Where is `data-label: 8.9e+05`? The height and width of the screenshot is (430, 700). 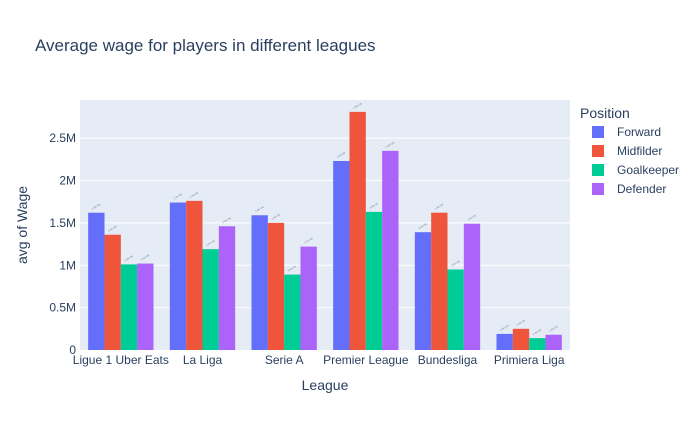 data-label: 8.9e+05 is located at coordinates (292, 268).